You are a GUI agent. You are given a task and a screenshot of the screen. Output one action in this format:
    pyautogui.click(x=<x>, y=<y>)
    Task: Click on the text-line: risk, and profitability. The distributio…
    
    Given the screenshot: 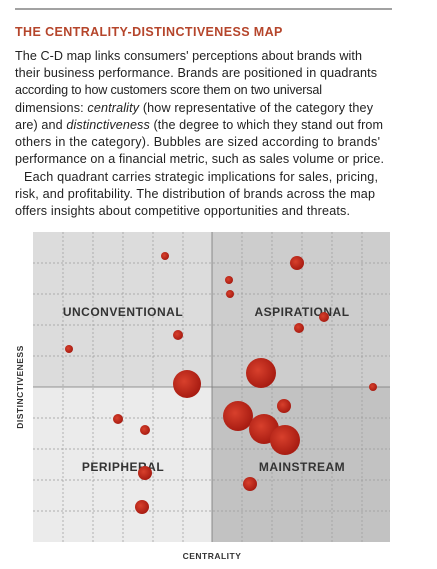 What is the action you would take?
    pyautogui.click(x=195, y=194)
    